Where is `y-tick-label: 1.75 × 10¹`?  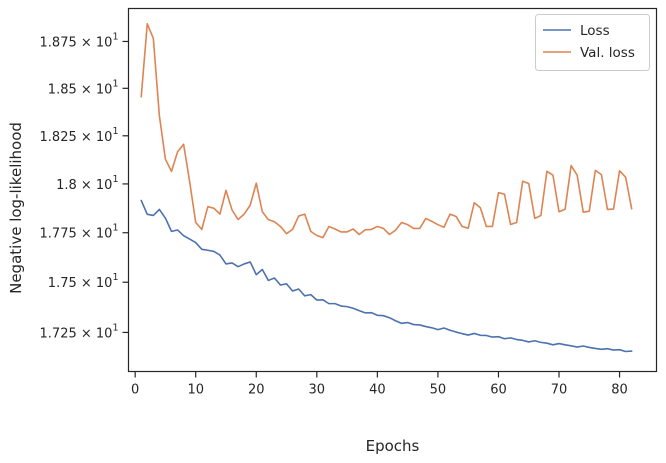 y-tick-label: 1.75 × 10¹ is located at coordinates (83, 281).